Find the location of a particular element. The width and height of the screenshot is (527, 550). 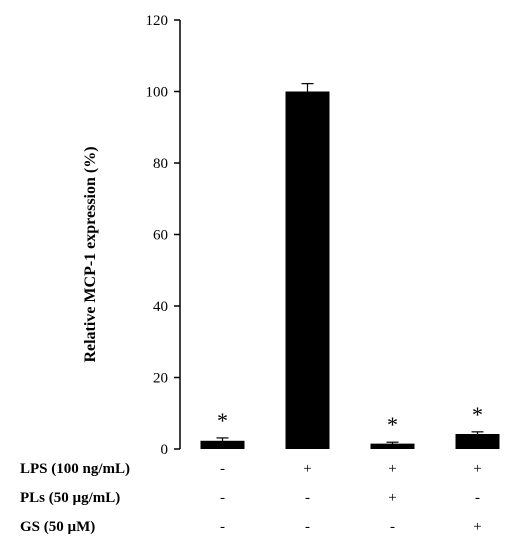

y-tick-label: 100 is located at coordinates (157, 93).